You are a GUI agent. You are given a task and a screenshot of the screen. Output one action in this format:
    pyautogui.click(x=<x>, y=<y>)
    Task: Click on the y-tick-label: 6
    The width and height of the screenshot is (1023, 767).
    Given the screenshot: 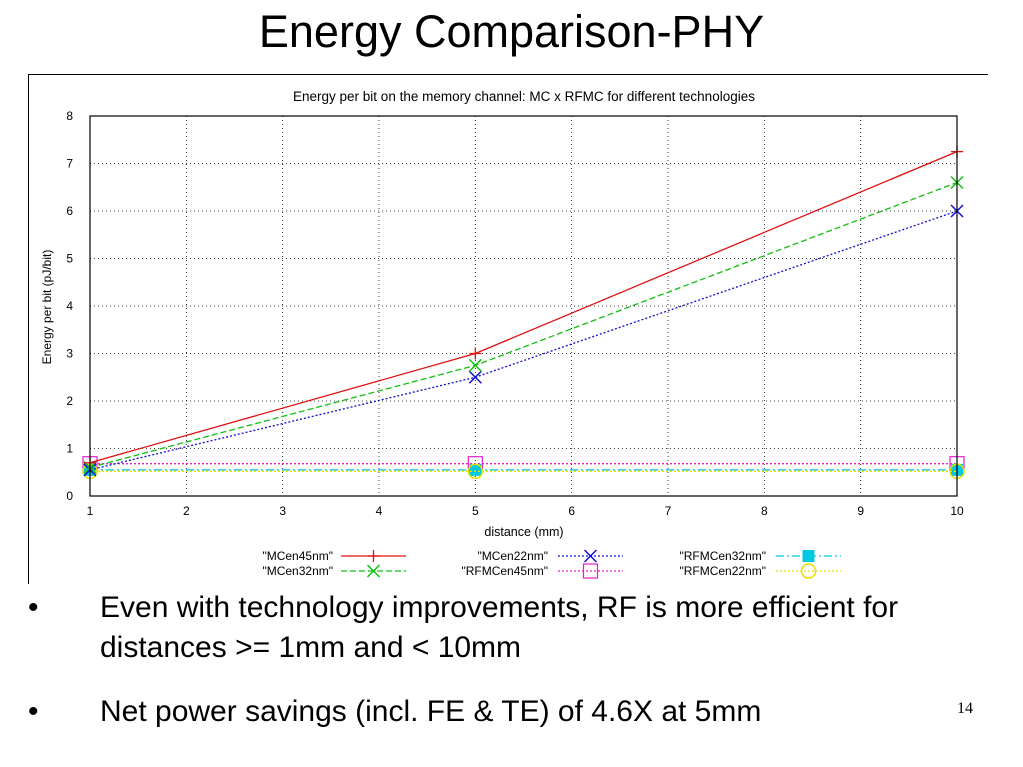 What is the action you would take?
    pyautogui.click(x=69, y=211)
    